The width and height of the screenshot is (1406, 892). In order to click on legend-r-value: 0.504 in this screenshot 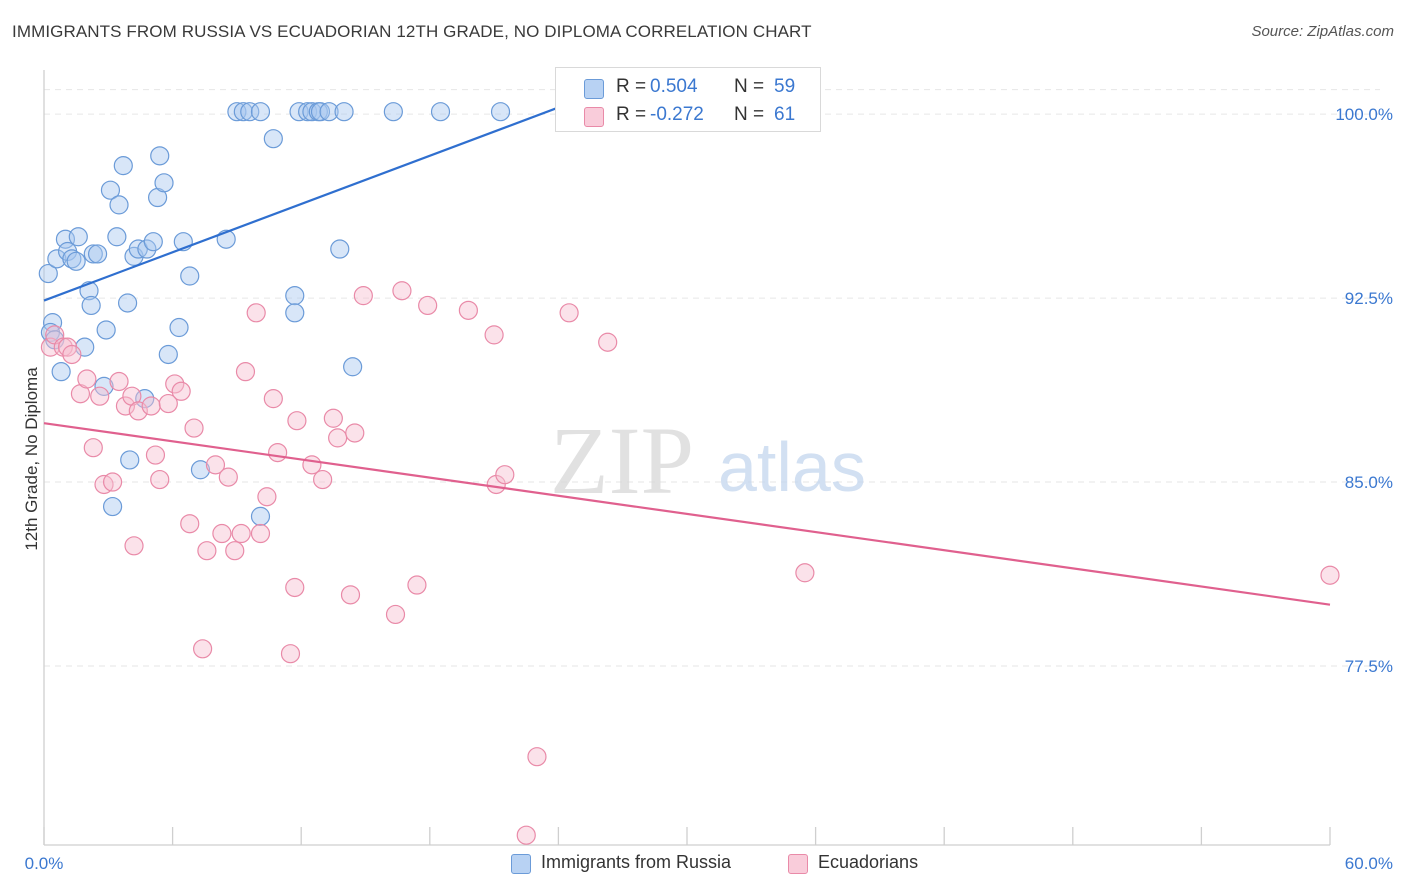, I will do `click(674, 86)`.